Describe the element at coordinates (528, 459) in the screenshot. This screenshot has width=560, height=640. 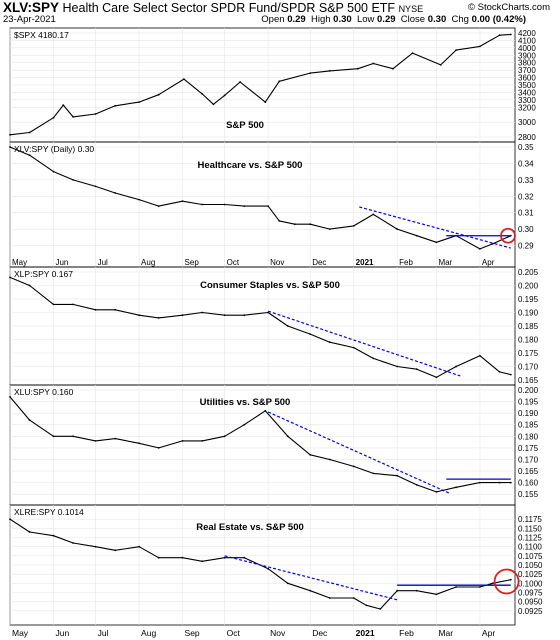
I see `y-tick-label: 0.170` at that location.